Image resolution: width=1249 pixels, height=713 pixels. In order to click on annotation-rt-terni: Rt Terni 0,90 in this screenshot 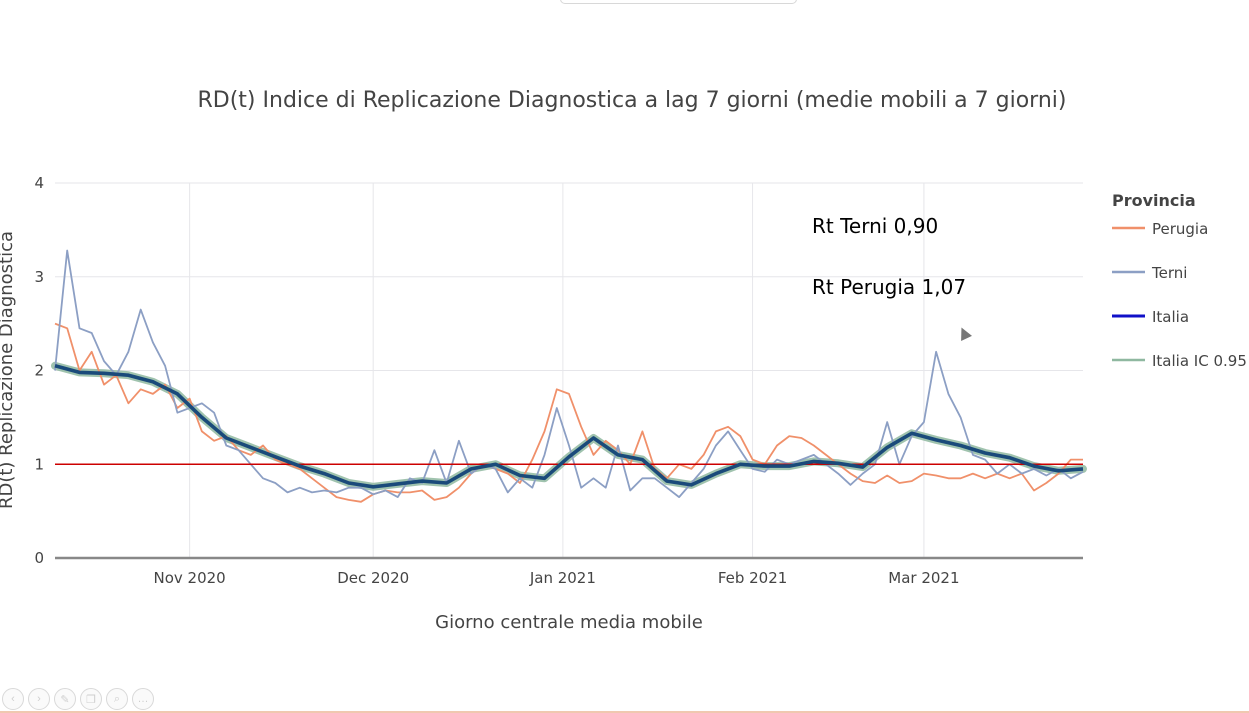, I will do `click(875, 226)`.